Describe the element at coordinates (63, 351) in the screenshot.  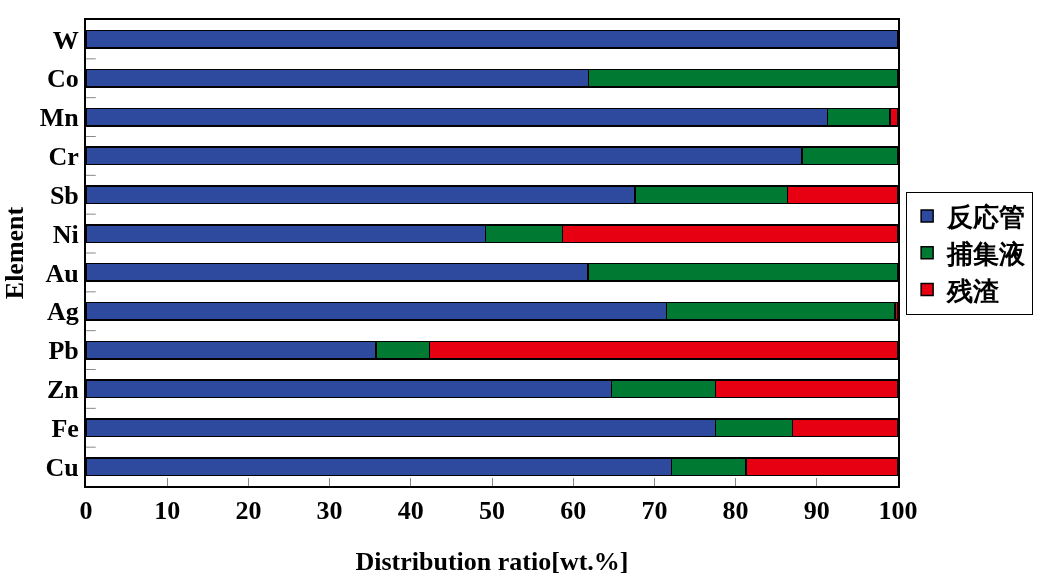
I see `y-tick-label: Pb` at that location.